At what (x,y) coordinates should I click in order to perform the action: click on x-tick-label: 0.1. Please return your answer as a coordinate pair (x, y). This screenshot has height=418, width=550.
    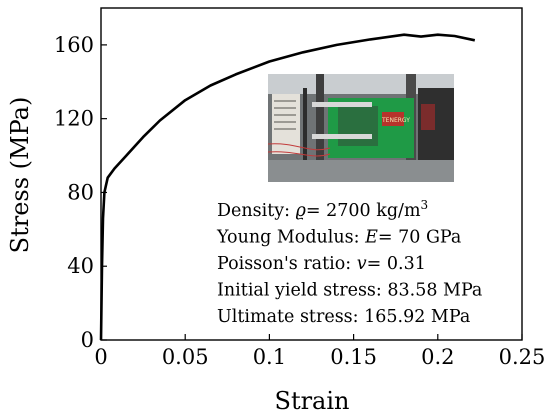
    Looking at the image, I should click on (269, 357).